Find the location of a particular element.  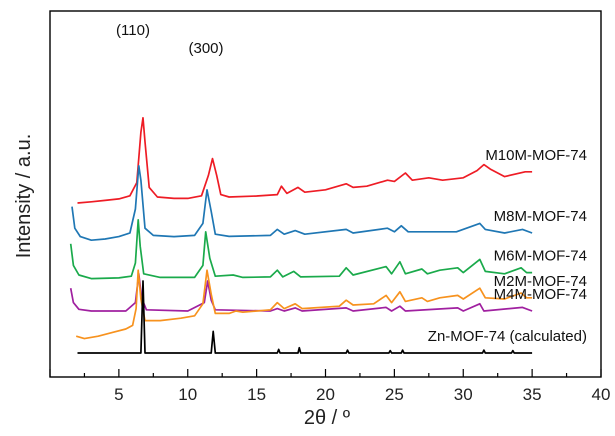

x-tick-label: 35 is located at coordinates (532, 394).